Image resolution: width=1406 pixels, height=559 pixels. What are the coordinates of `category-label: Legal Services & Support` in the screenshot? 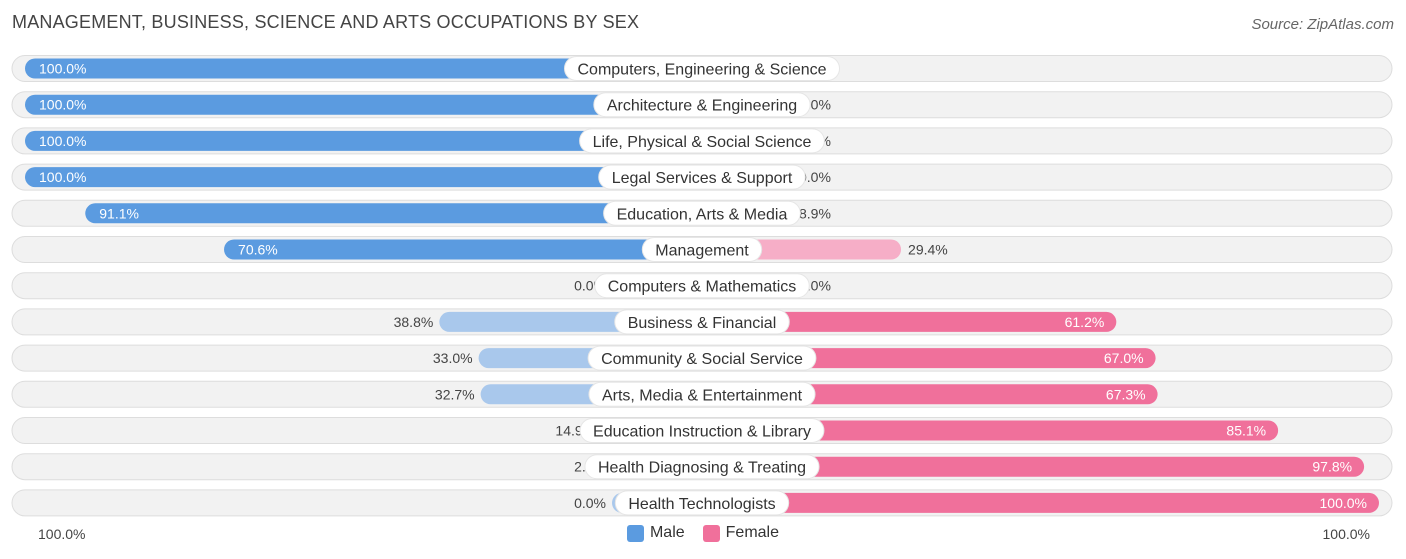 It's located at (702, 178).